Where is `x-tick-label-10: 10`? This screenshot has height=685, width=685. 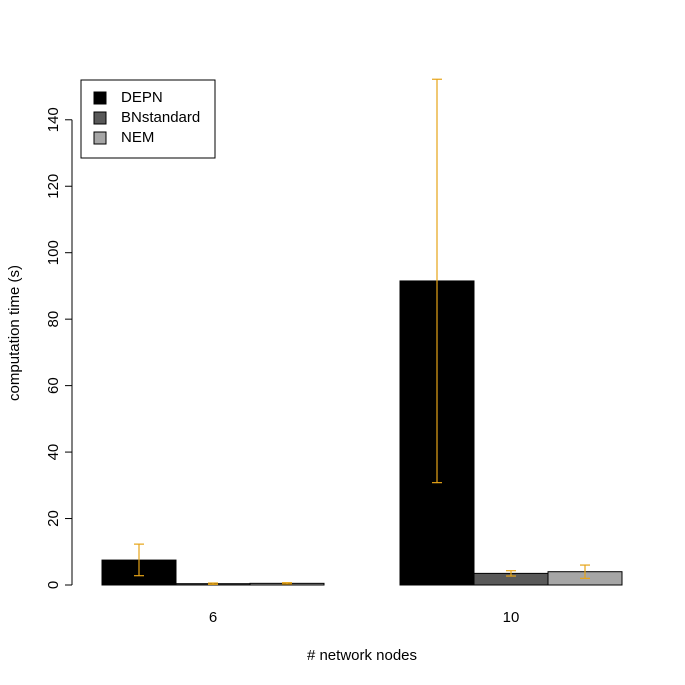
x-tick-label-10: 10 is located at coordinates (511, 617).